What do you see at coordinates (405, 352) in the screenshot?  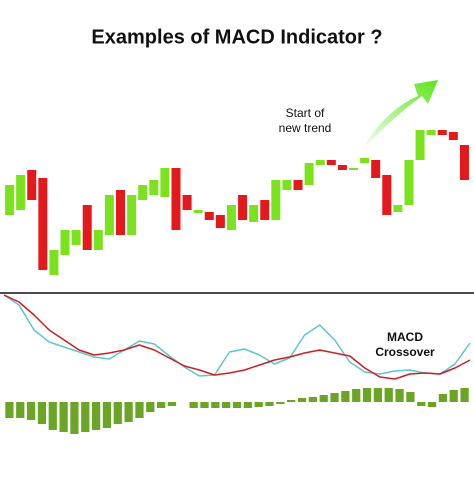 I see `annotation: Crossover` at bounding box center [405, 352].